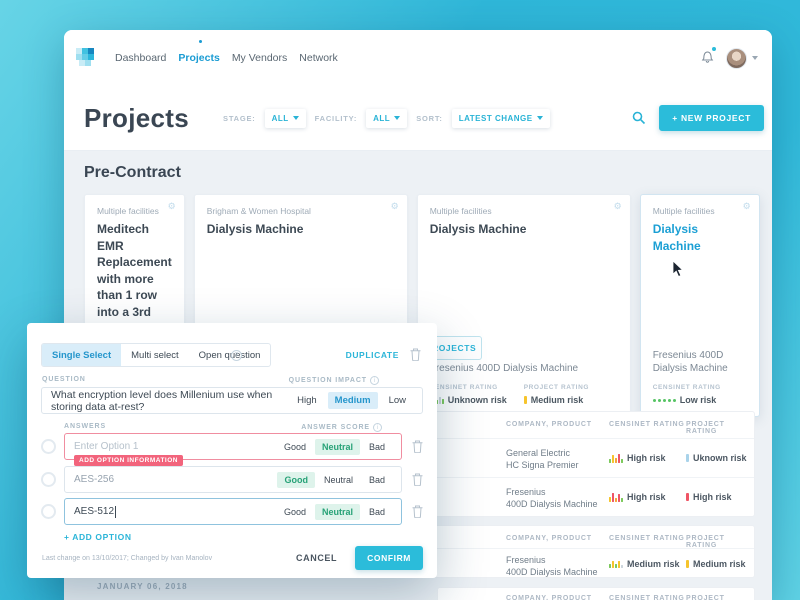  What do you see at coordinates (128, 460) in the screenshot?
I see `error-badge: ADD OPTION INFORMATION` at bounding box center [128, 460].